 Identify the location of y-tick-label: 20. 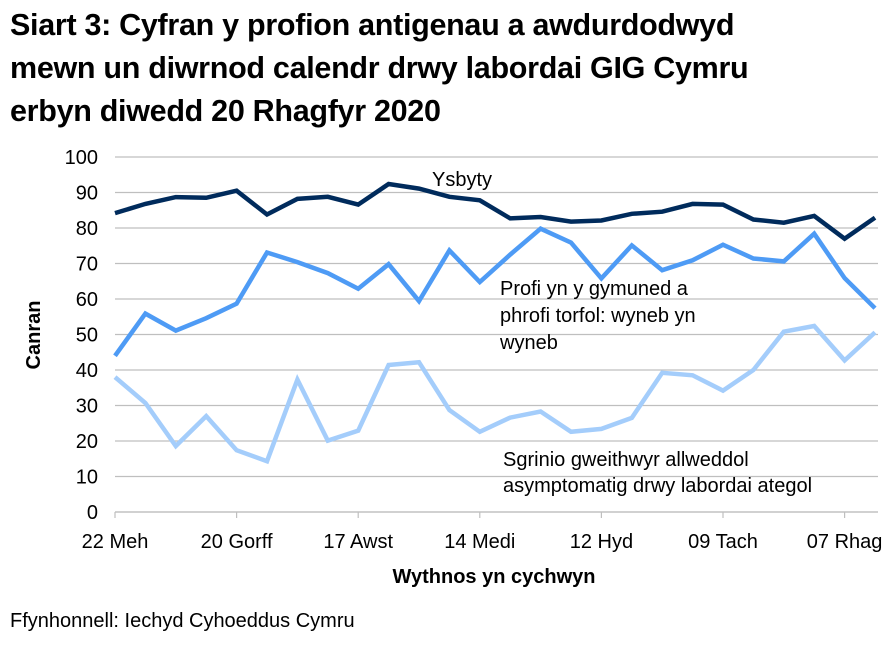
(87, 442).